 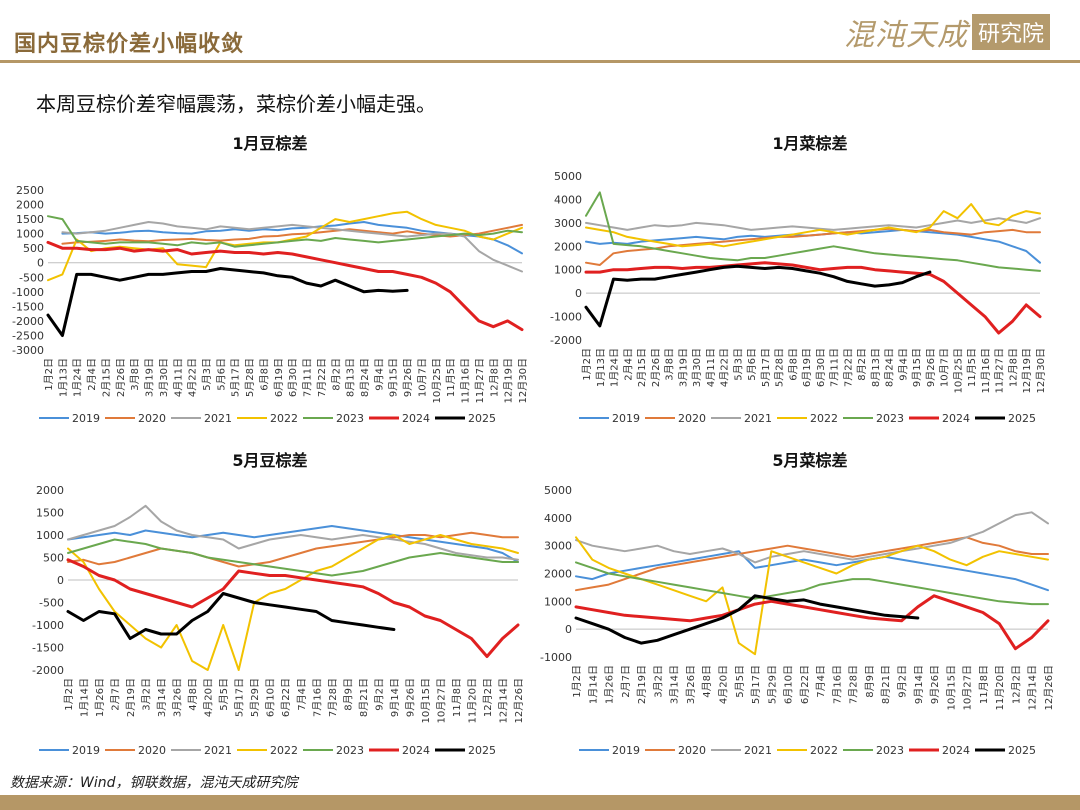 I want to click on x-tick-label: 10月25日, so click(x=958, y=370).